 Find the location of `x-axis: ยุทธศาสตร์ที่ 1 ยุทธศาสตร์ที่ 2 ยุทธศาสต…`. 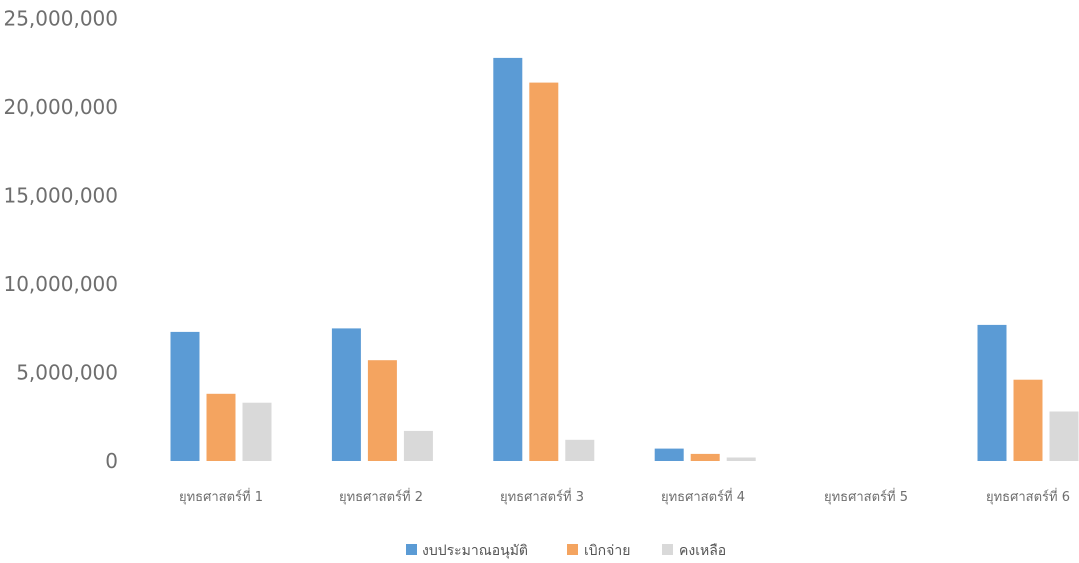

x-axis: ยุทธศาสตร์ที่ 1 ยุทธศาสตร์ที่ 2 ยุทธศาสต… is located at coordinates (624, 496).